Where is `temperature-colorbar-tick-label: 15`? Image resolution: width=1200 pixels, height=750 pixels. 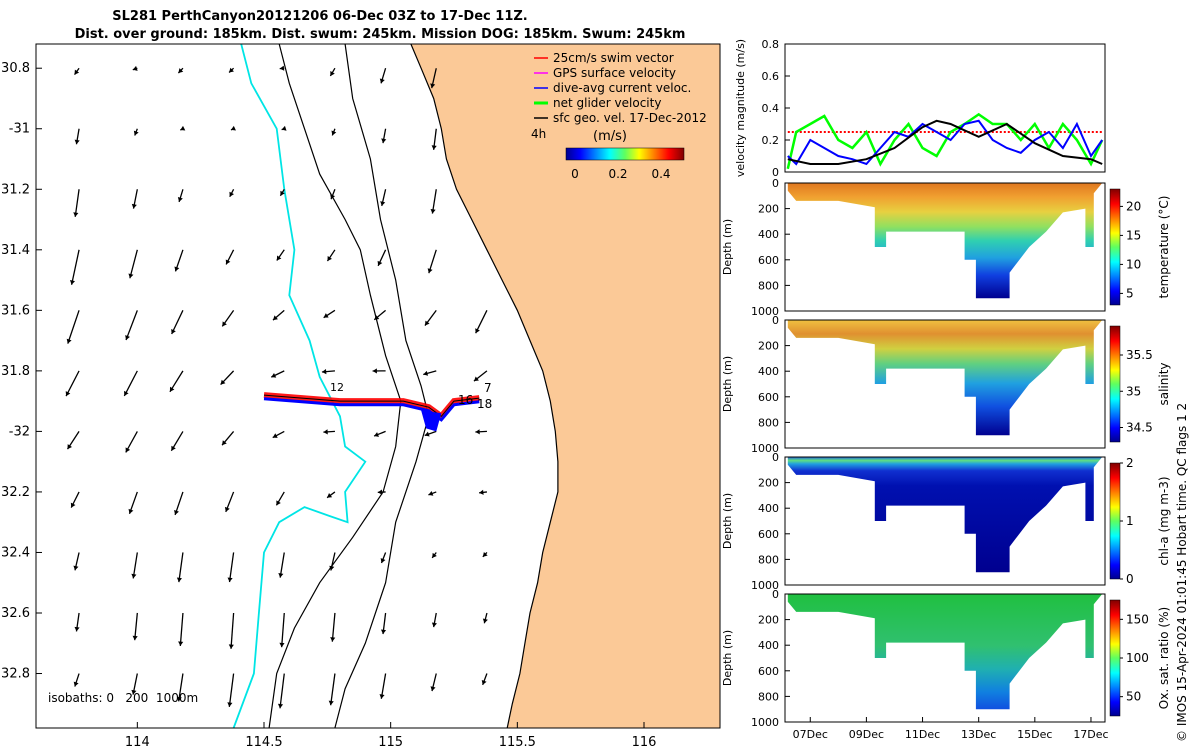 temperature-colorbar-tick-label: 15 is located at coordinates (1133, 235).